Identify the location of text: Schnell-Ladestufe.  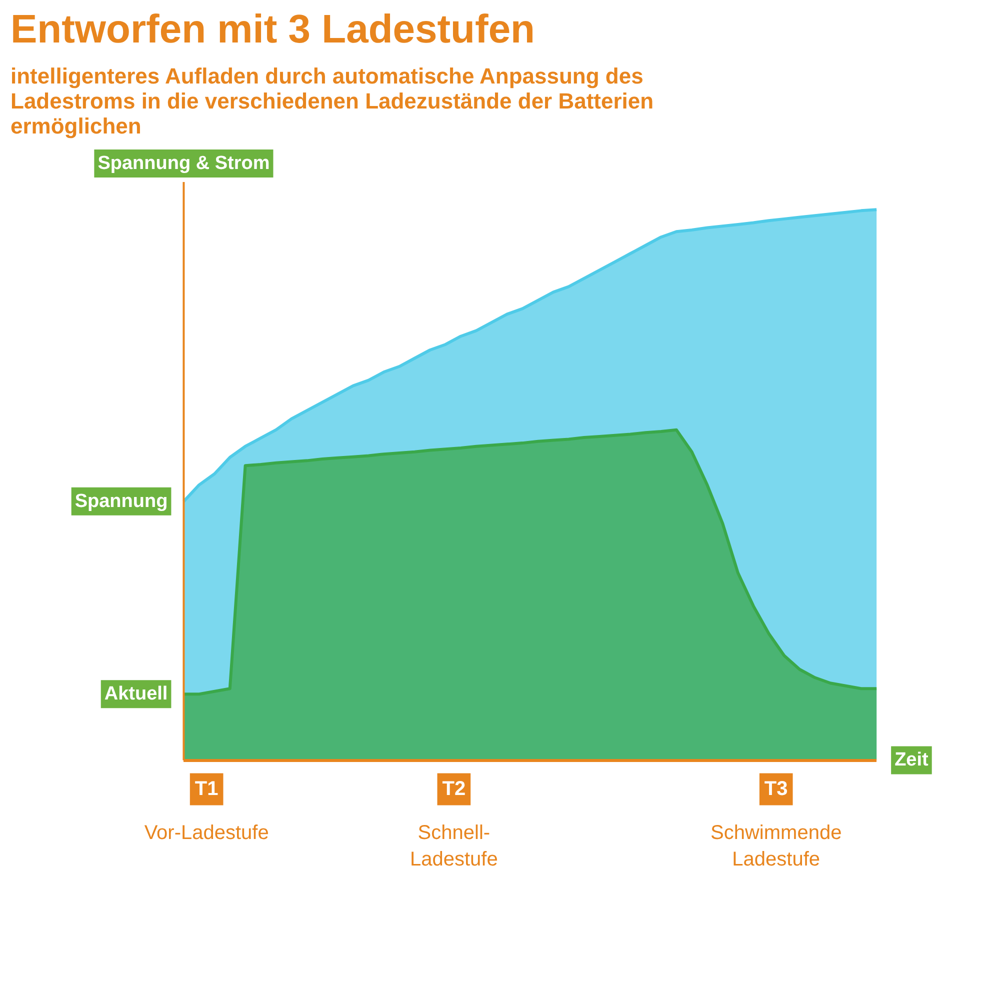
(454, 846).